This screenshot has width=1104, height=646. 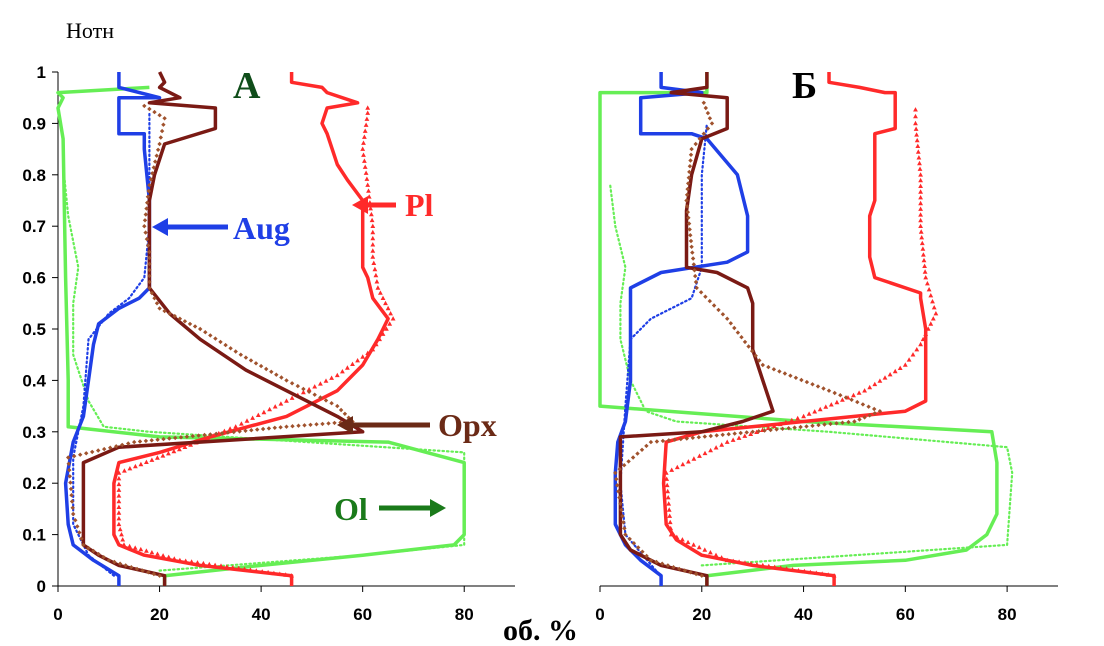 I want to click on callout-arrowhead-opx, so click(x=345, y=425).